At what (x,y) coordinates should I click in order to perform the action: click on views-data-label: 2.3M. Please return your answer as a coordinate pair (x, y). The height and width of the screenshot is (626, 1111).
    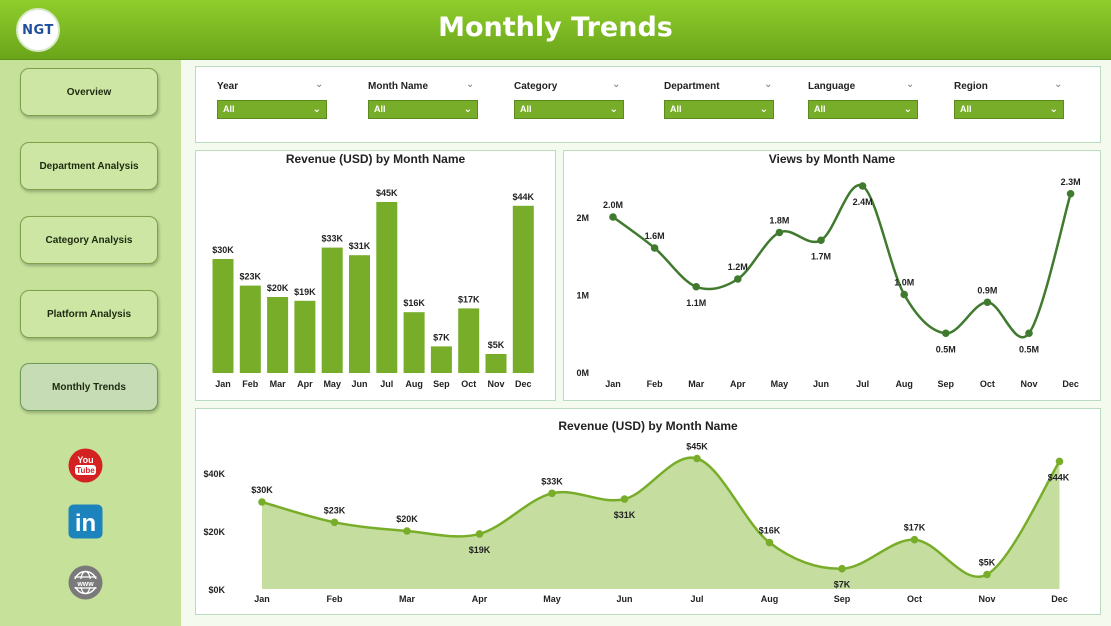
    Looking at the image, I should click on (1071, 182).